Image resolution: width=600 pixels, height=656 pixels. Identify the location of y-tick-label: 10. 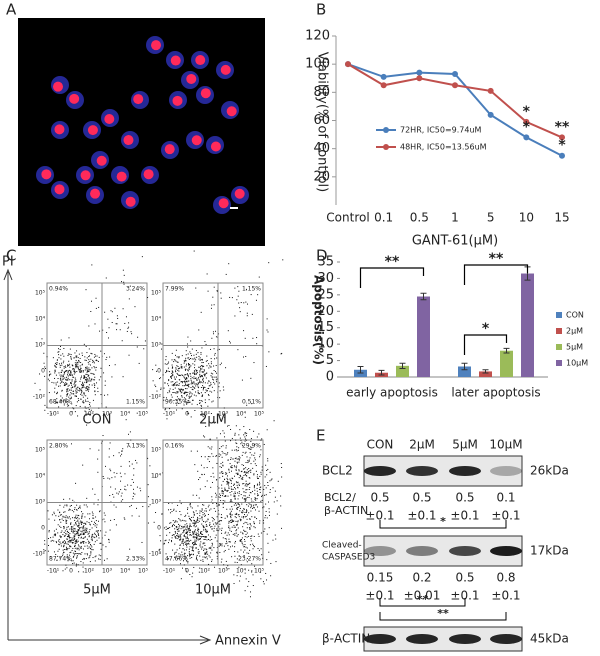
(325, 344).